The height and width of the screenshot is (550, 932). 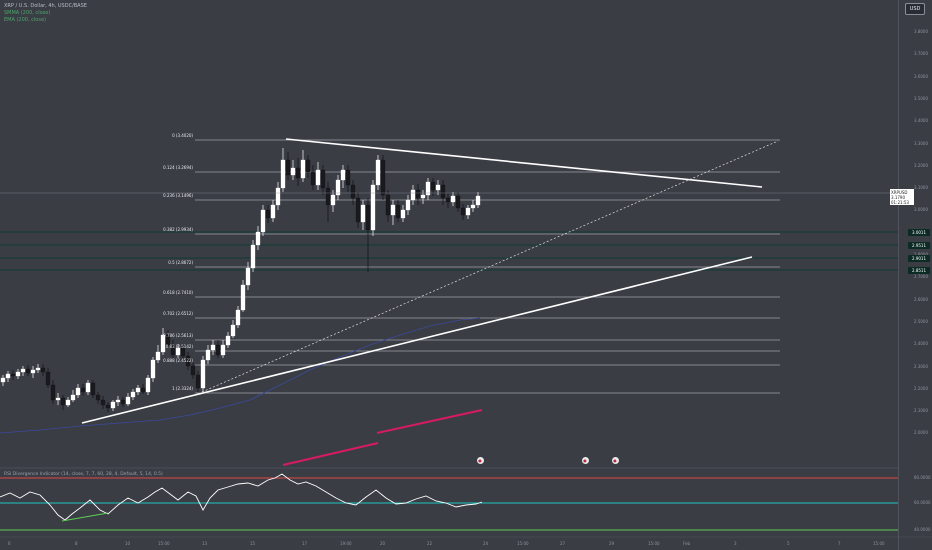 What do you see at coordinates (921, 433) in the screenshot?
I see `price-axis-tick: 2.0000` at bounding box center [921, 433].